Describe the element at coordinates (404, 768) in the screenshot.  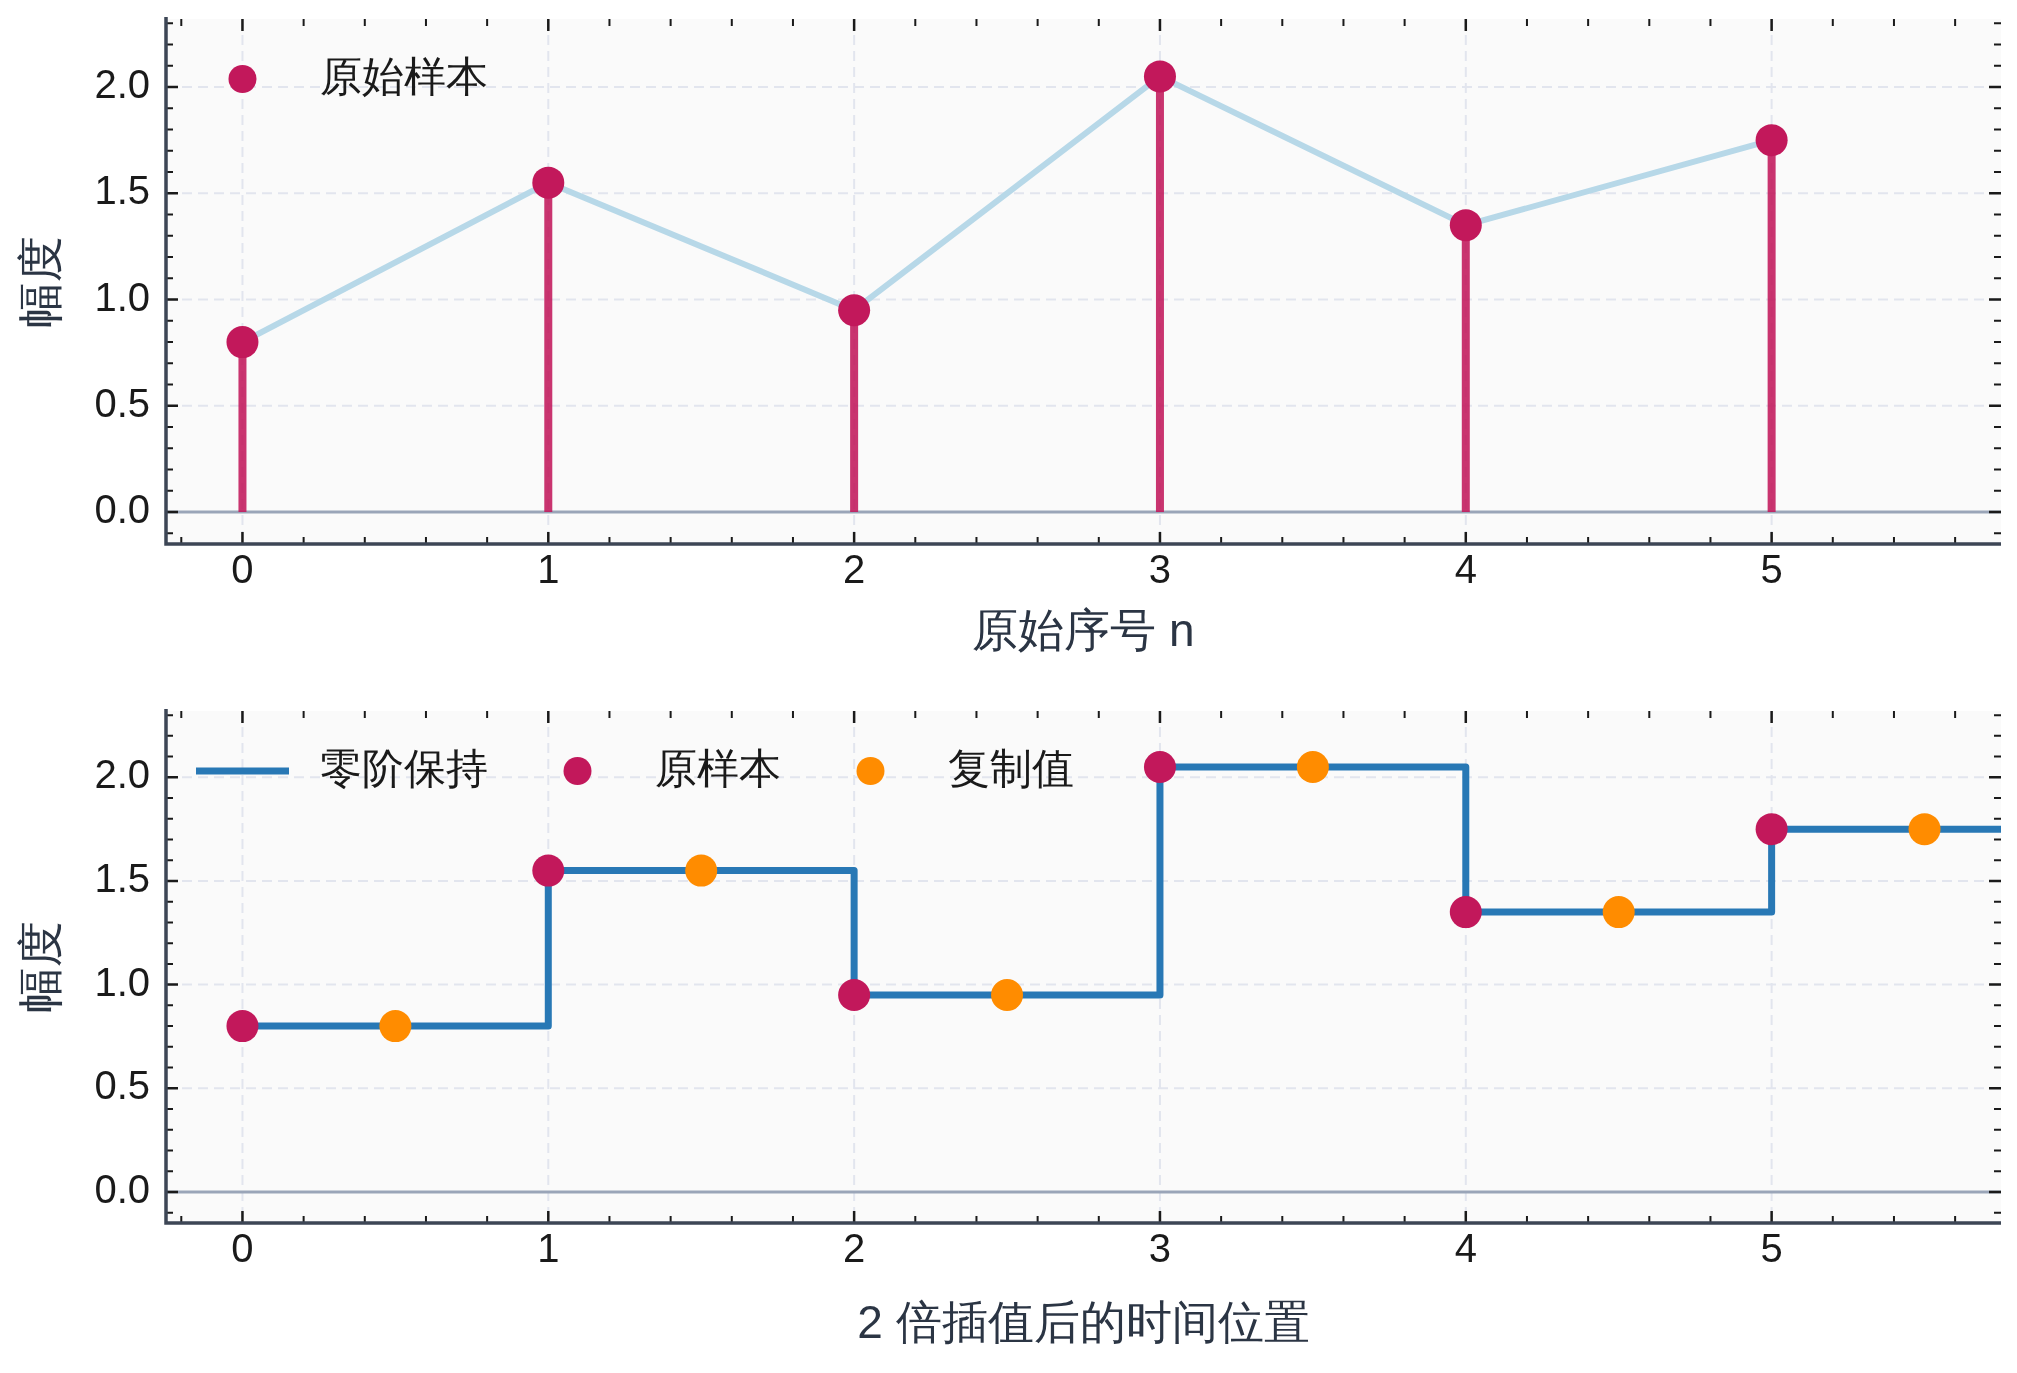
I see `legend-label: 零阶保持` at that location.